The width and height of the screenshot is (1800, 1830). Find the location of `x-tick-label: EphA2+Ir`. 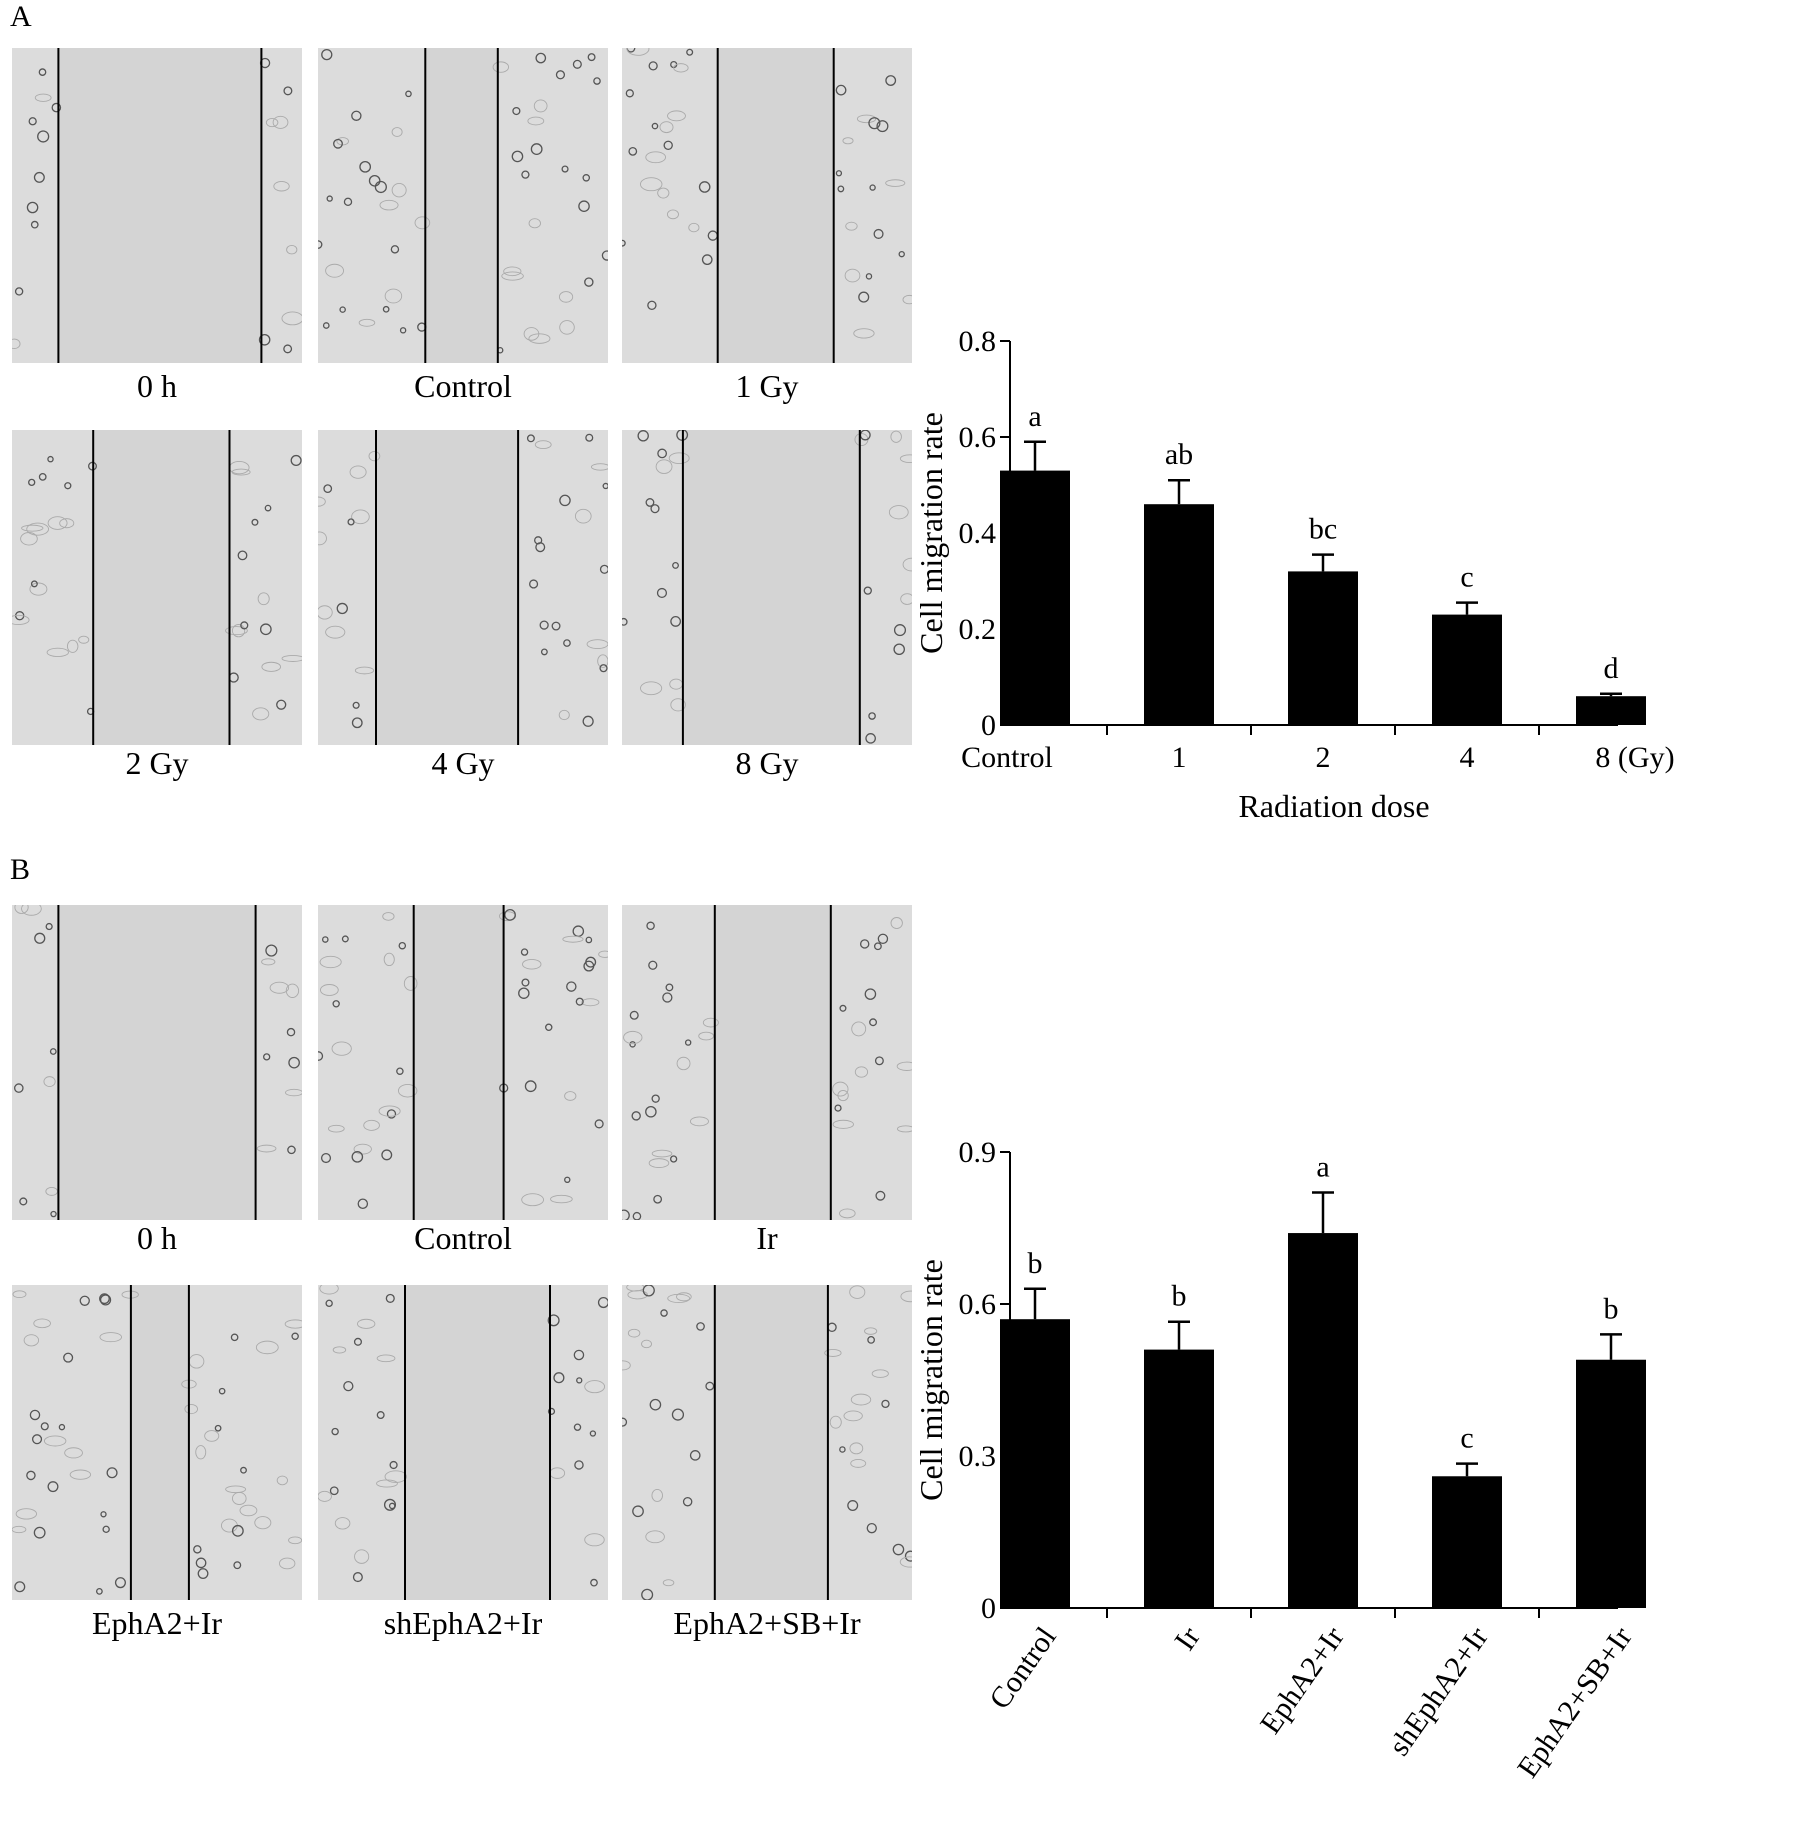

x-tick-label: EphA2+Ir is located at coordinates (1302, 1680).